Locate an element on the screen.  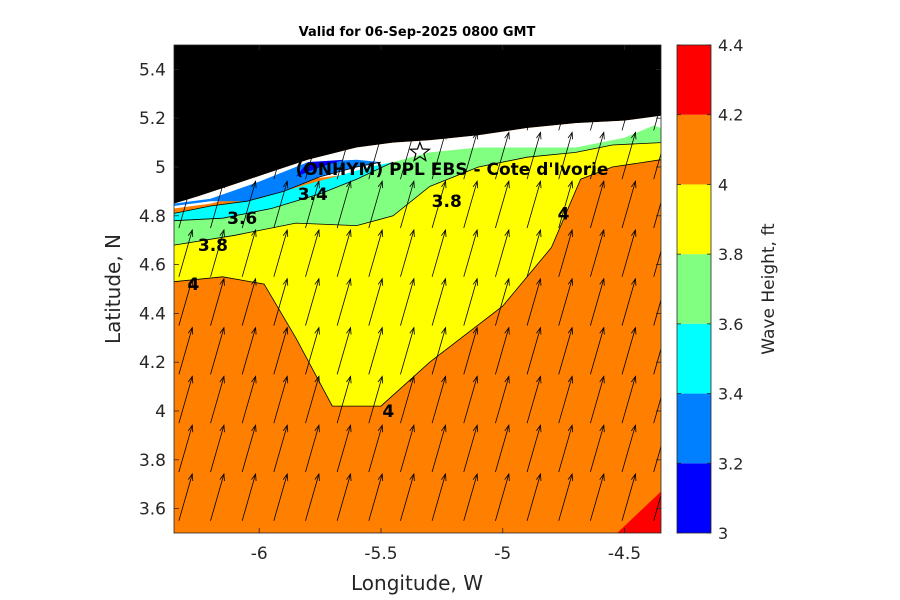
site-label: (ONHYM) PPL EBS - Cote d'Ivorie is located at coordinates (452, 170).